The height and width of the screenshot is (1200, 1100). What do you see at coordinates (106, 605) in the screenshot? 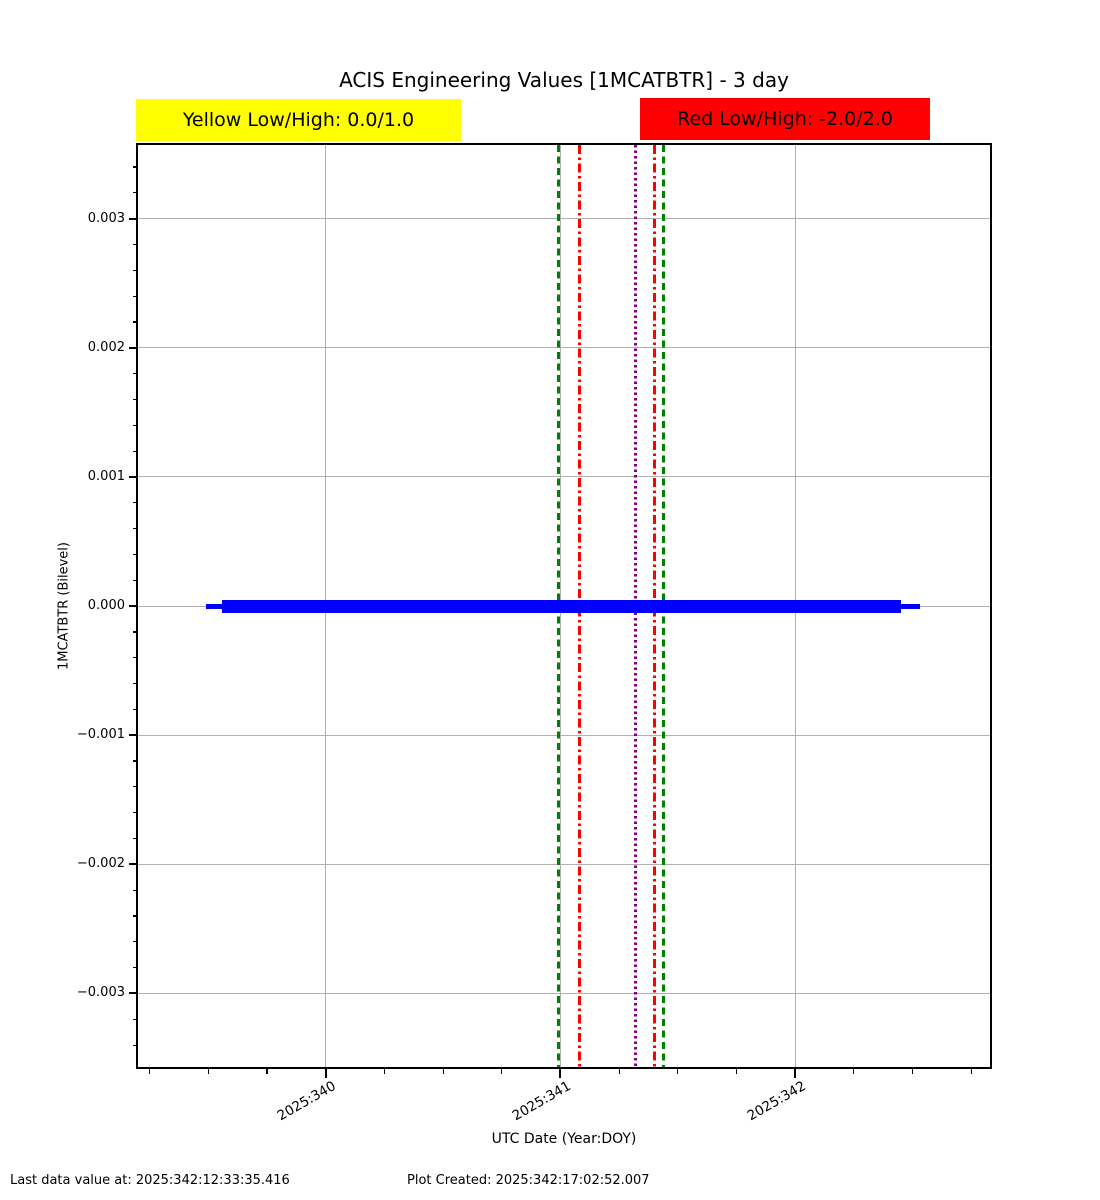
I see `y-tick-label: 0.000` at bounding box center [106, 605].